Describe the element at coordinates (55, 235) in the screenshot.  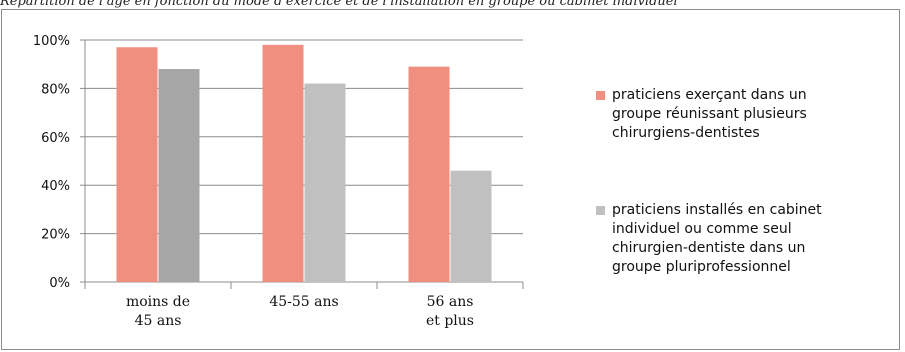
I see `y-tick-label: 20%` at that location.